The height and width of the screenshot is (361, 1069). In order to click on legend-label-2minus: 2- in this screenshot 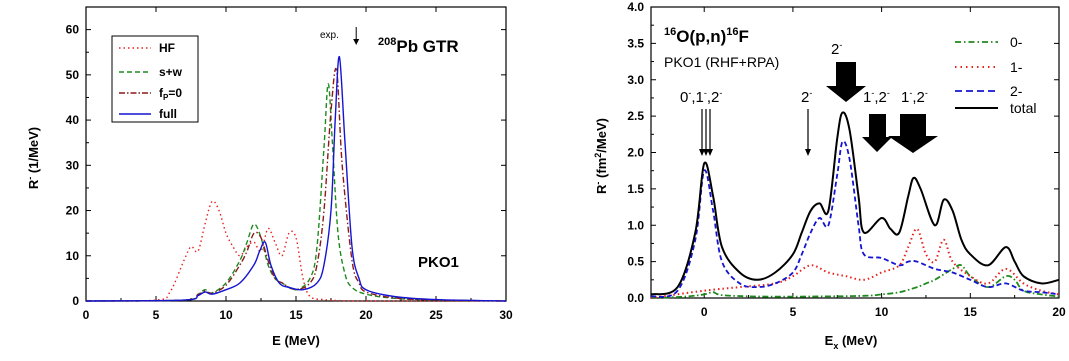, I will do `click(1016, 91)`.